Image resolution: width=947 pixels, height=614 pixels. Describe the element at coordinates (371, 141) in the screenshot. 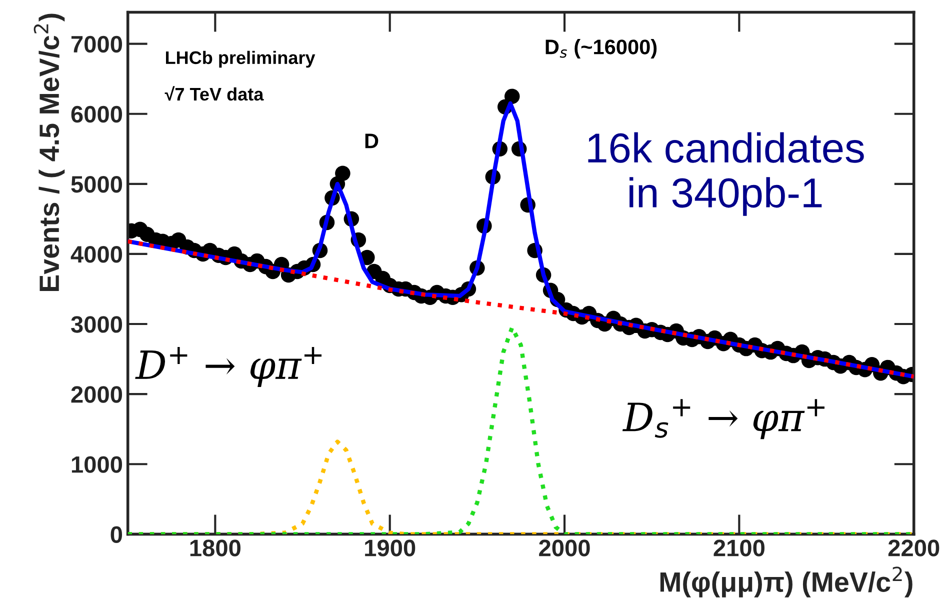

I see `annotation: D` at that location.